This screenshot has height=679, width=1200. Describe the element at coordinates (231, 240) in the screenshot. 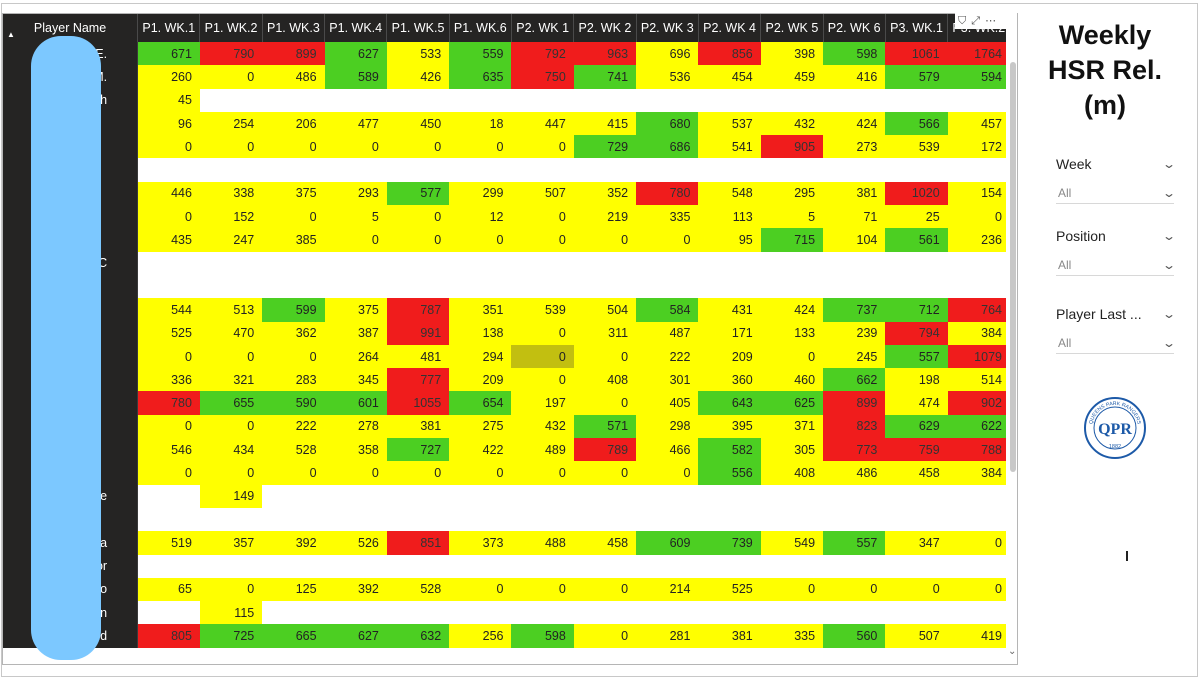

I see `value-cell: 247` at that location.